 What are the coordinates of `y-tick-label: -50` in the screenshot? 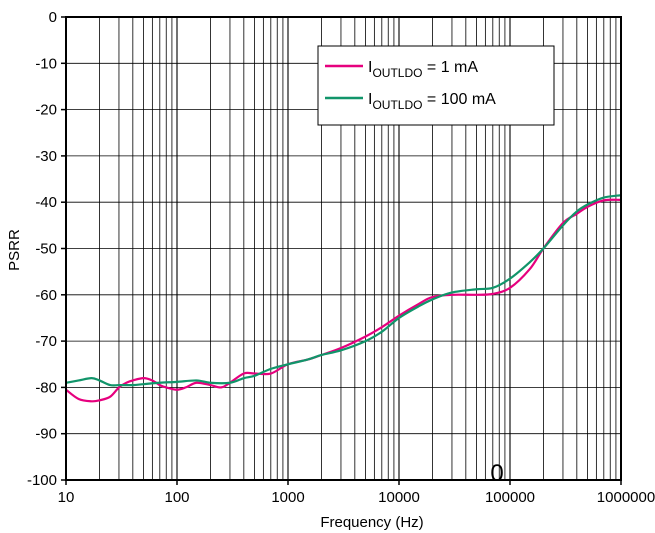 It's located at (46, 249).